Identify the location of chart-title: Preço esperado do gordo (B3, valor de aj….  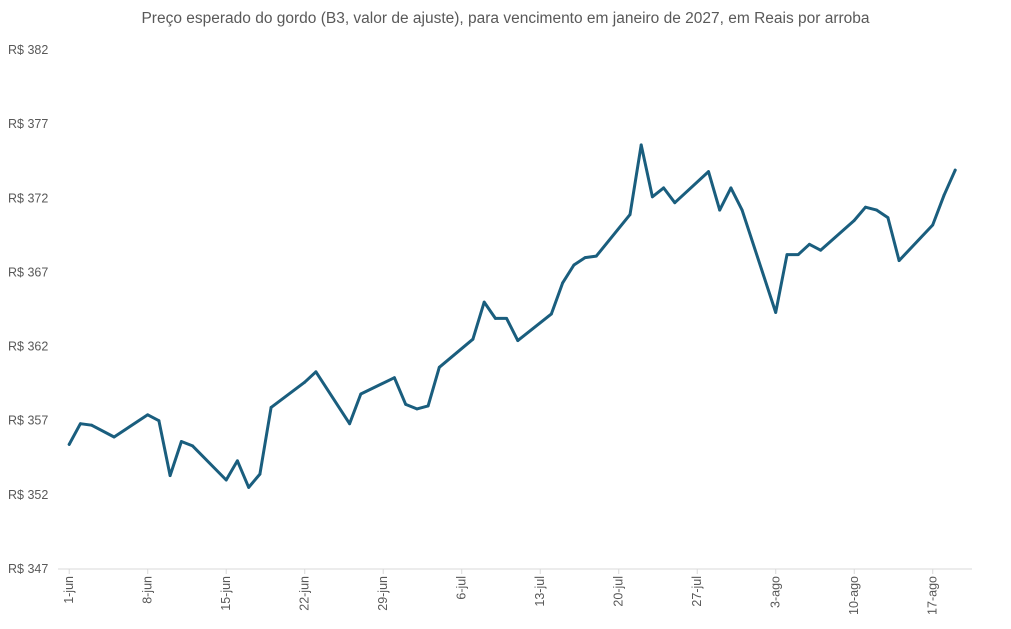
(505, 18).